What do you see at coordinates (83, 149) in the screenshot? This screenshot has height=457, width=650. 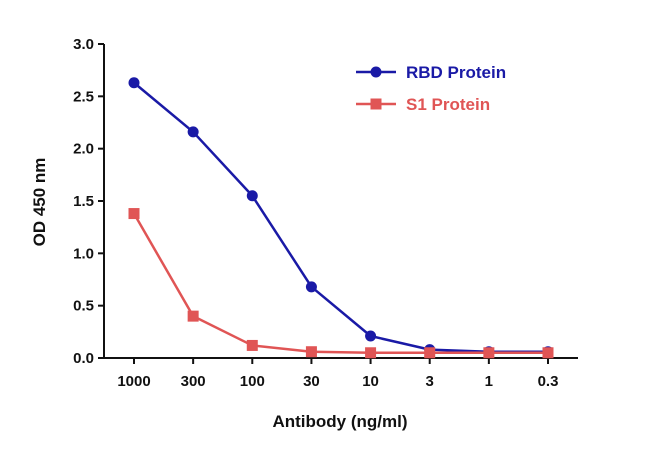 I see `y-tick-label: 2.0` at bounding box center [83, 149].